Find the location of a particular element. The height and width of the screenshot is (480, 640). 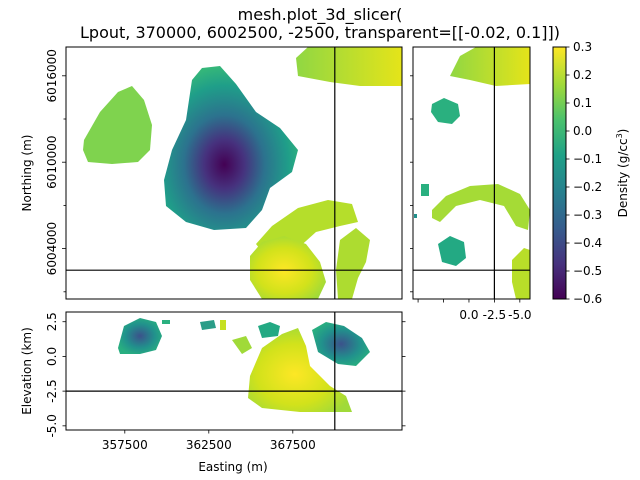

north-anomaly-west is located at coordinates (140, 336).